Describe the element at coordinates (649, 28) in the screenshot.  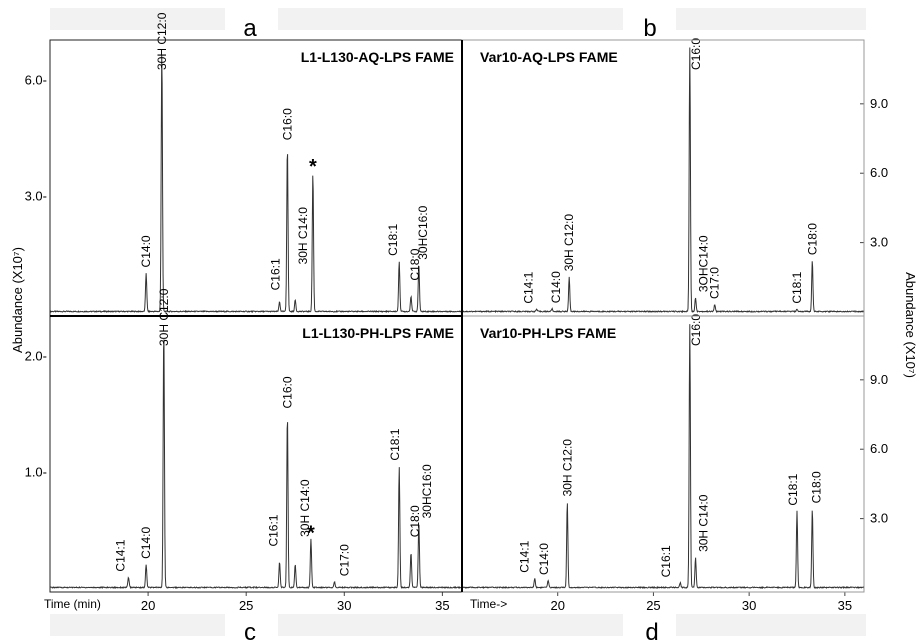
I see `panel-label-b: b` at that location.